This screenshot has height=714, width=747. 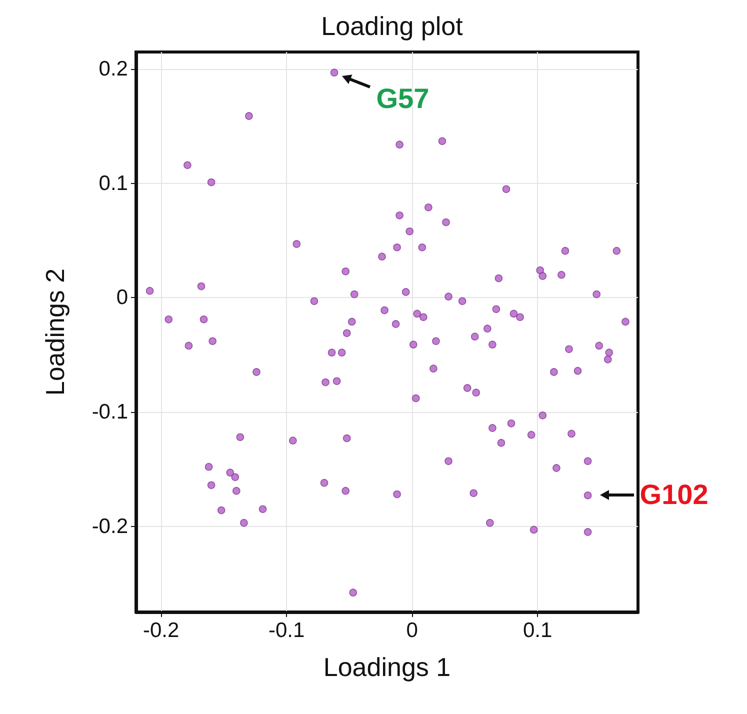 I want to click on x-tick-label: -0.1, so click(x=286, y=630).